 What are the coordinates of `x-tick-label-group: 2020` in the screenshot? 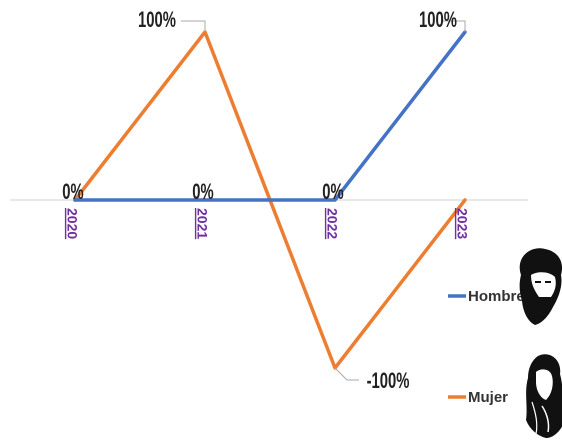 It's located at (72, 223).